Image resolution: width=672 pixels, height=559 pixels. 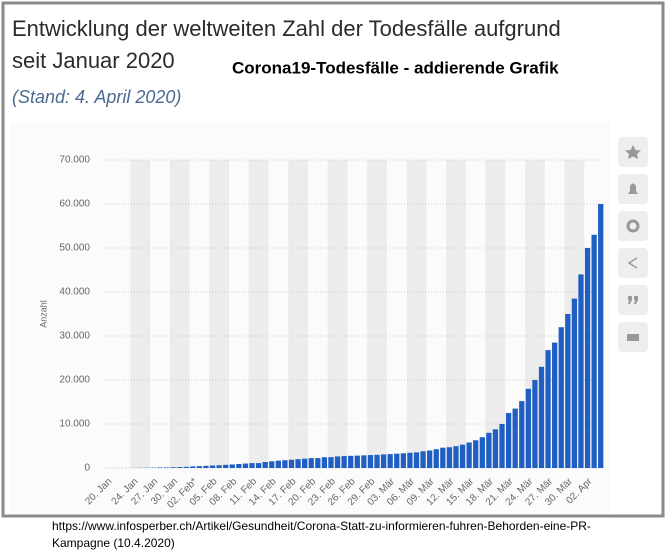 What do you see at coordinates (74, 336) in the screenshot?
I see `y-tick-label: 30.000` at bounding box center [74, 336].